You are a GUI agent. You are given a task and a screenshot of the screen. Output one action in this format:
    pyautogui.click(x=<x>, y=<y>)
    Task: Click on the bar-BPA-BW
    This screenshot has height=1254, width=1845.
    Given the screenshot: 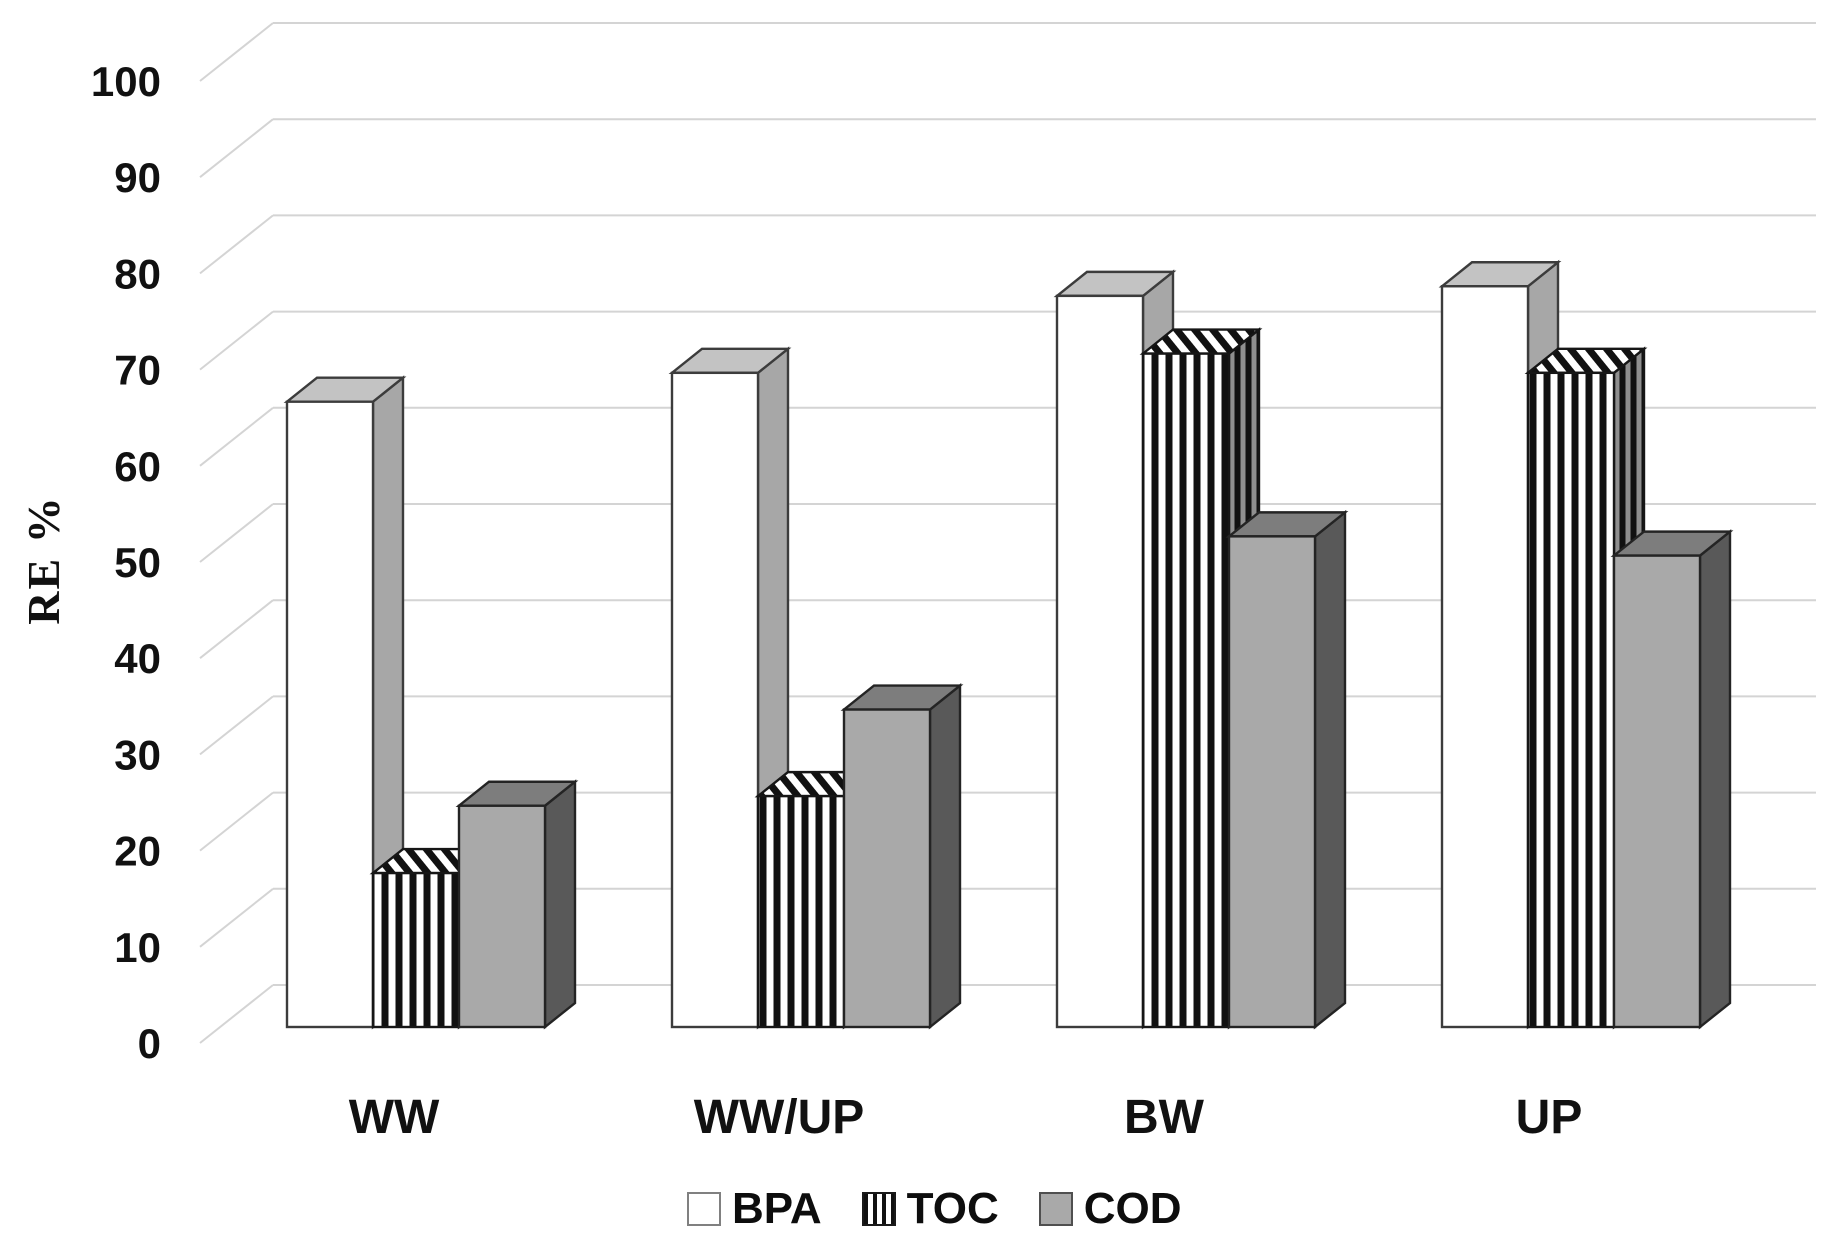 What is the action you would take?
    pyautogui.click(x=1100, y=661)
    